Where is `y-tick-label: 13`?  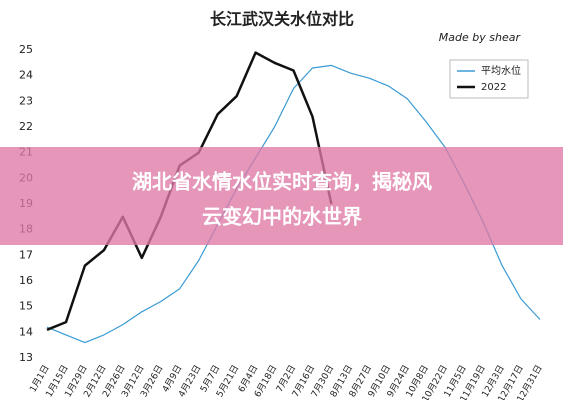 y-tick-label: 13 is located at coordinates (26, 357).